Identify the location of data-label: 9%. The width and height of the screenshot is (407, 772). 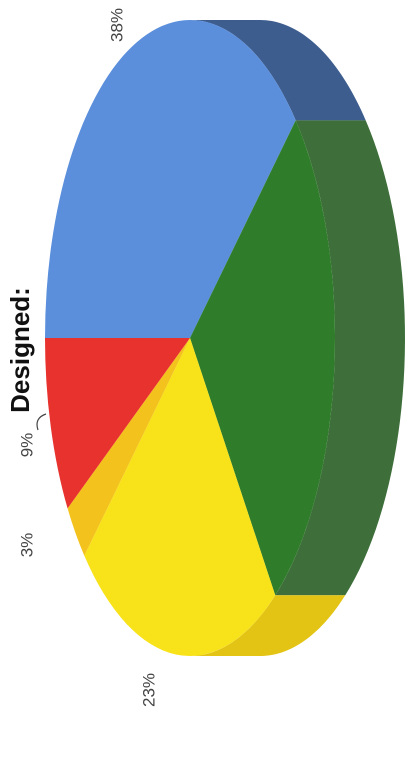
(26, 445).